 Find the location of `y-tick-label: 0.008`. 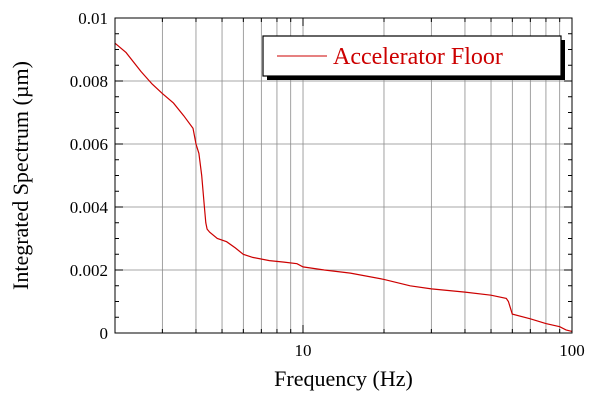

y-tick-label: 0.008 is located at coordinates (89, 81).